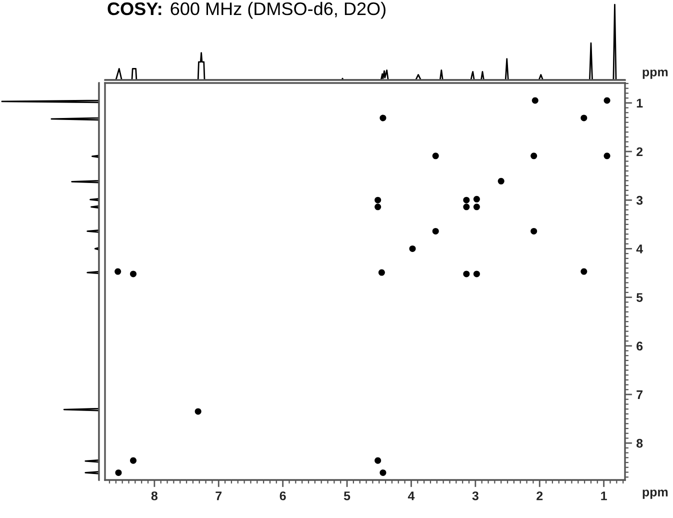 The width and height of the screenshot is (673, 518). Describe the element at coordinates (639, 395) in the screenshot. I see `y-tick-label: 7` at that location.